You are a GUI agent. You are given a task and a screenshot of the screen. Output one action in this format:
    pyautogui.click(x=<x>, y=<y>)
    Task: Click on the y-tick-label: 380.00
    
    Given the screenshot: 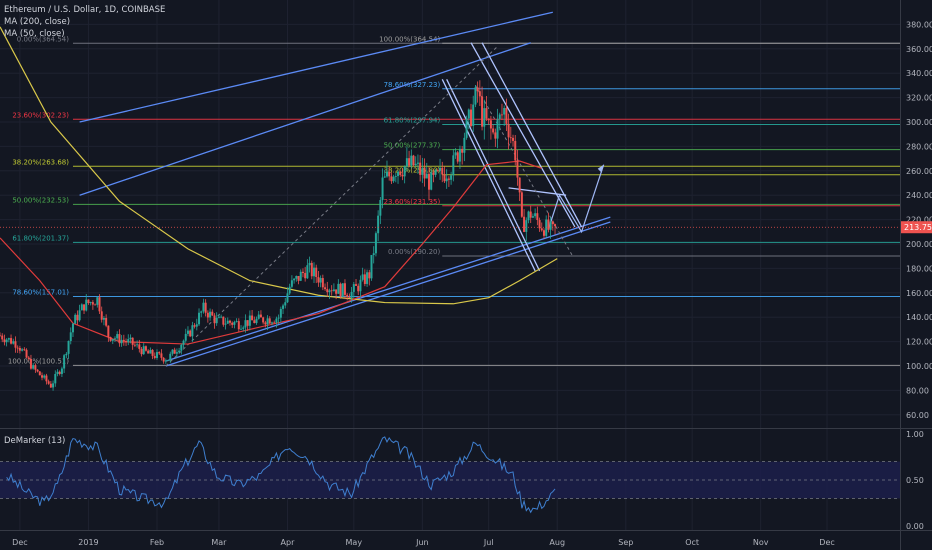 What is the action you would take?
    pyautogui.click(x=919, y=24)
    